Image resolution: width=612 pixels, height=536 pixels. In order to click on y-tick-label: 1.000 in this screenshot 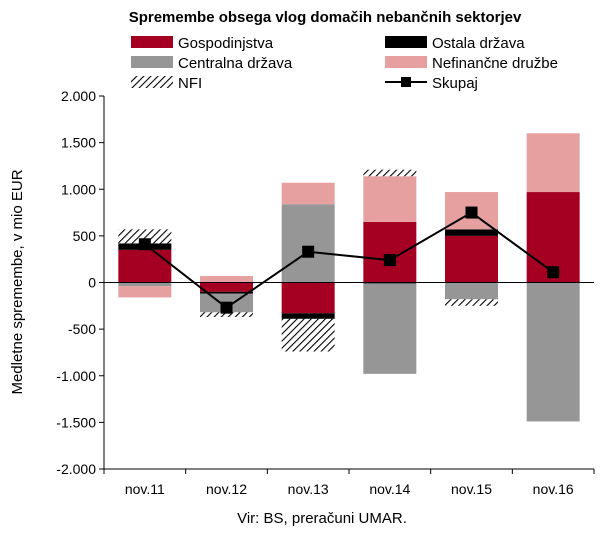, I will do `click(78, 189)`.